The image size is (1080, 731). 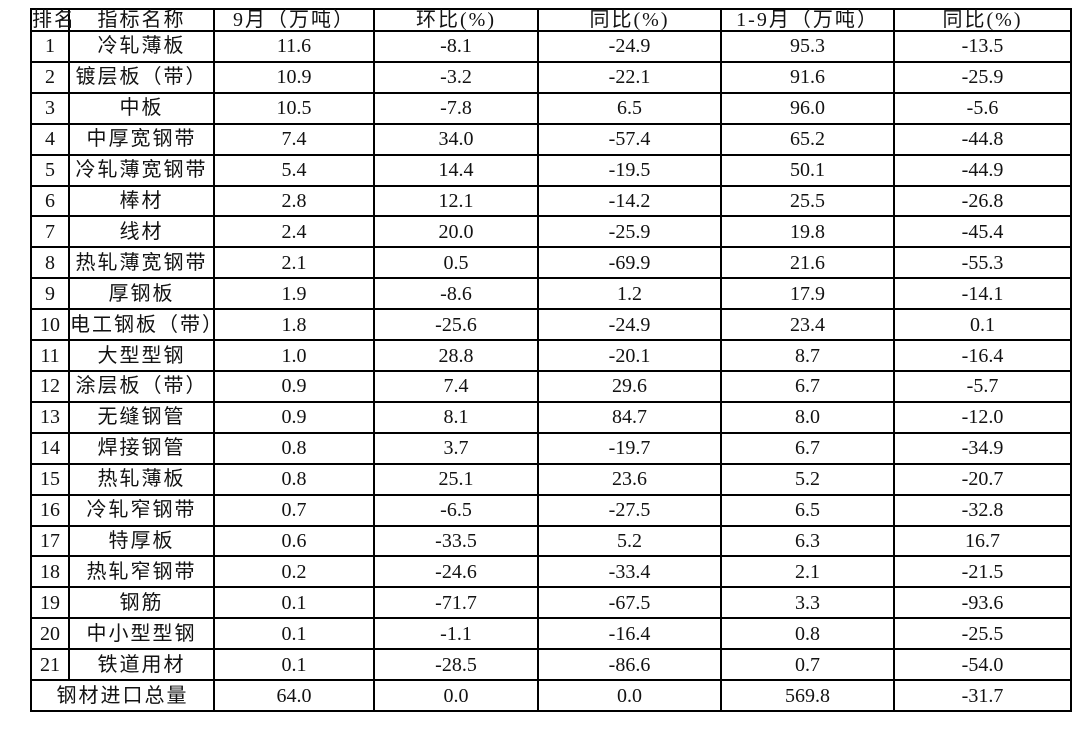 I want to click on cell-rank: 19, so click(x=50, y=603).